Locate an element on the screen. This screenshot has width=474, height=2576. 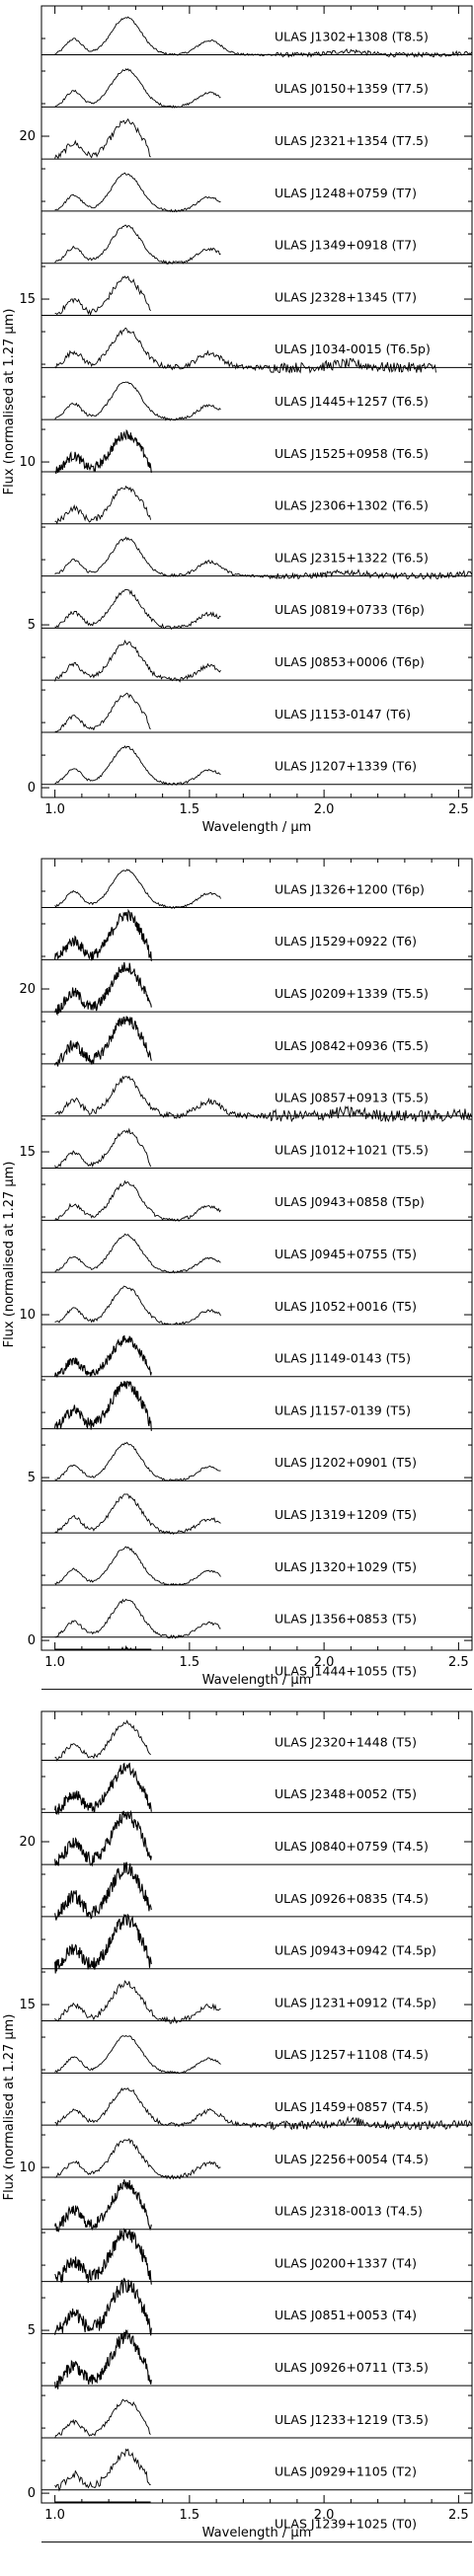
spectrum-label: ULAS J0840+0759 (T4.5) is located at coordinates (352, 1846).